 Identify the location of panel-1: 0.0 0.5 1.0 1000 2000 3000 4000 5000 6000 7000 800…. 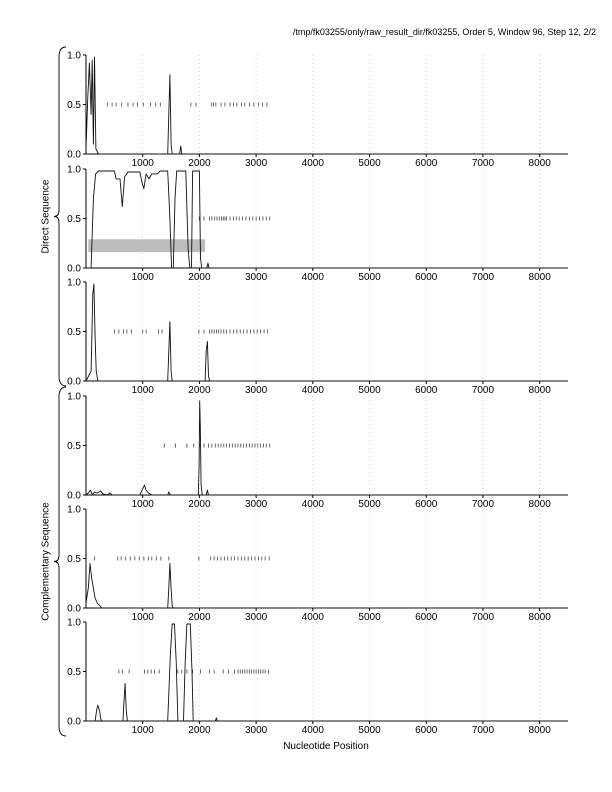
(317, 110).